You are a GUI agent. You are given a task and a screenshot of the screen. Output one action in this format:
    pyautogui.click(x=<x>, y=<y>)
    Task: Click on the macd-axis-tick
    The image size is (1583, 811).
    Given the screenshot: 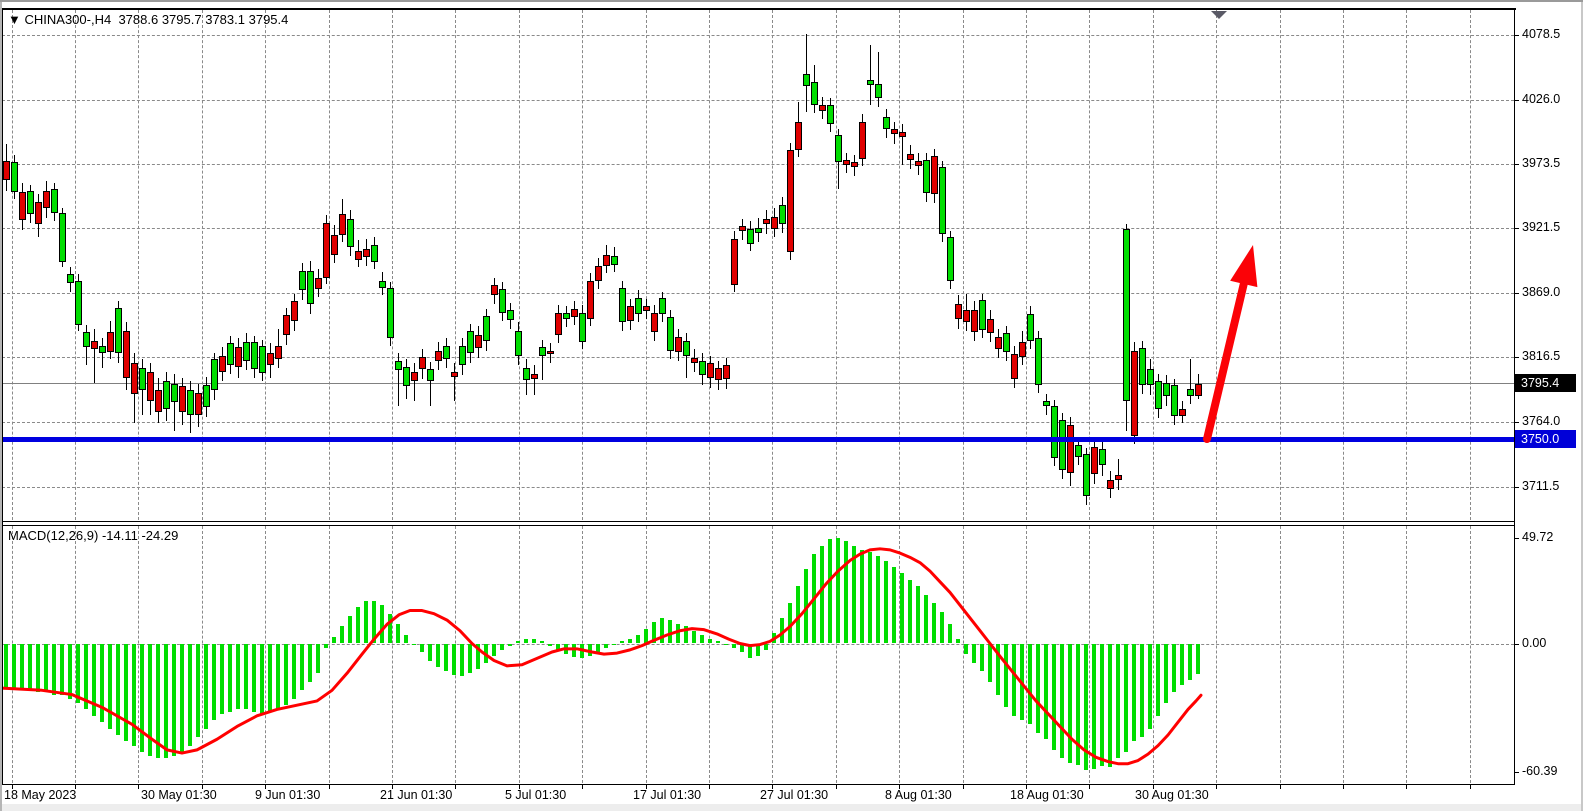 What is the action you would take?
    pyautogui.click(x=1516, y=644)
    